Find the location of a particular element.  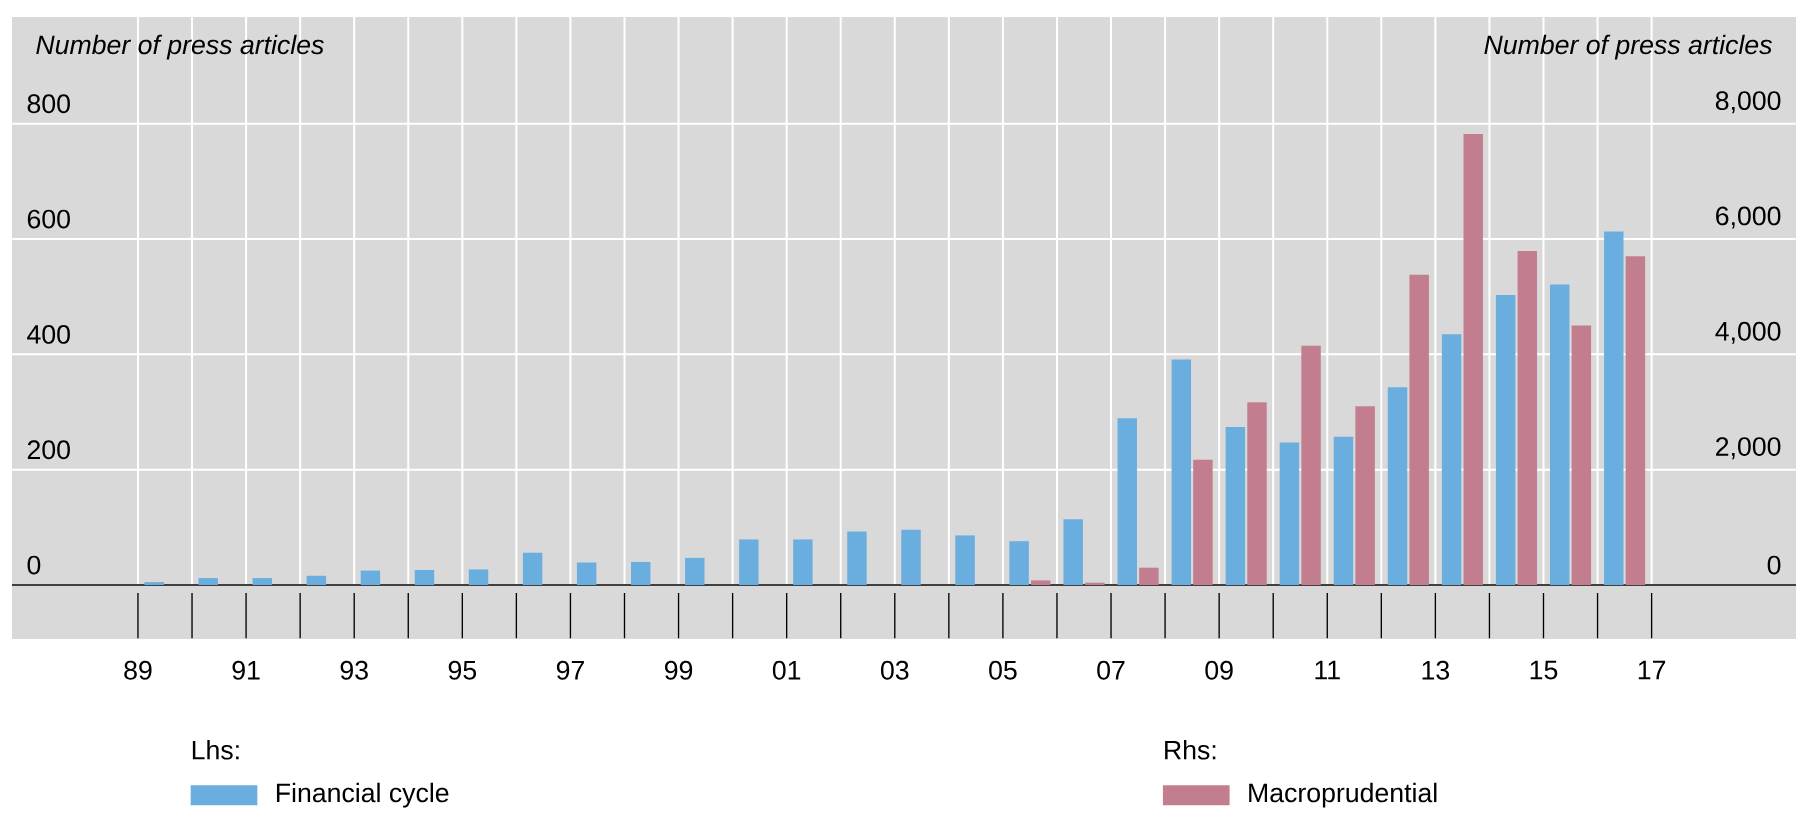

y2-tick-label: 2,000 is located at coordinates (1748, 448).